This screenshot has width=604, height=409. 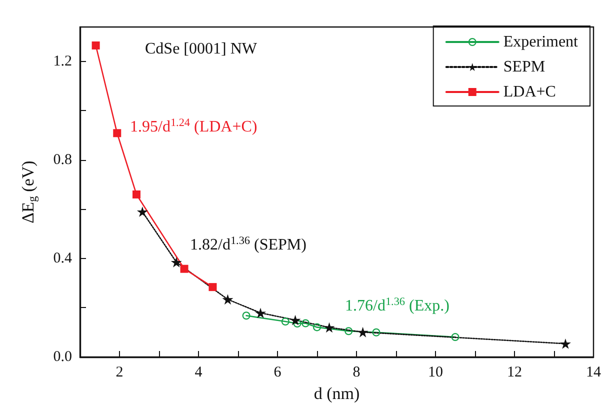 What do you see at coordinates (62, 160) in the screenshot?
I see `y-tick-label: 0.8` at bounding box center [62, 160].